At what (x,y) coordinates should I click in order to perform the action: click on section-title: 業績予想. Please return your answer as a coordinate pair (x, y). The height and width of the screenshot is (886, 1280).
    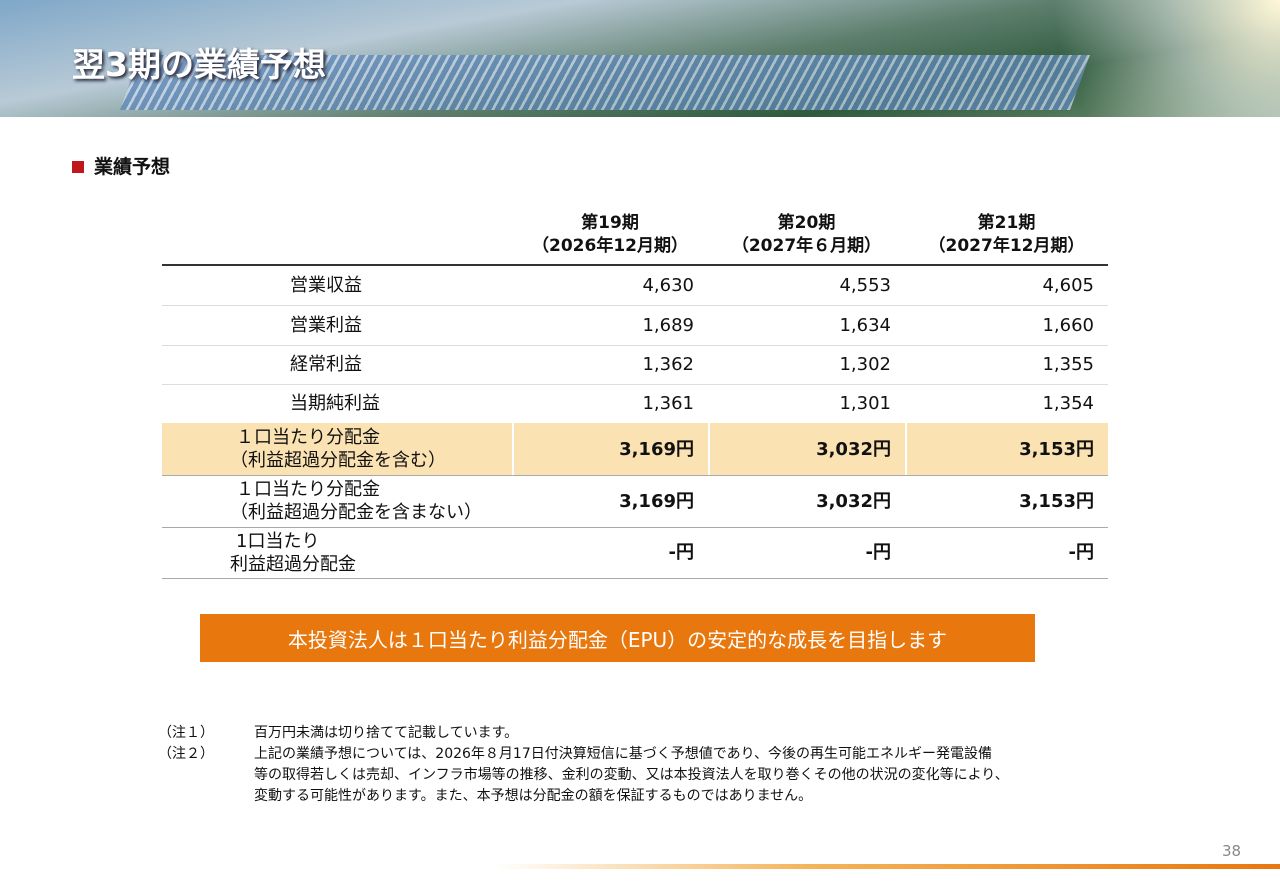
    Looking at the image, I should click on (132, 167).